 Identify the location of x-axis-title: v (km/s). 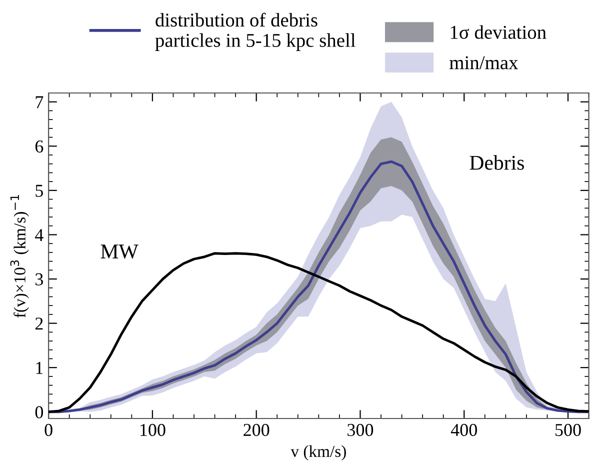
(318, 452).